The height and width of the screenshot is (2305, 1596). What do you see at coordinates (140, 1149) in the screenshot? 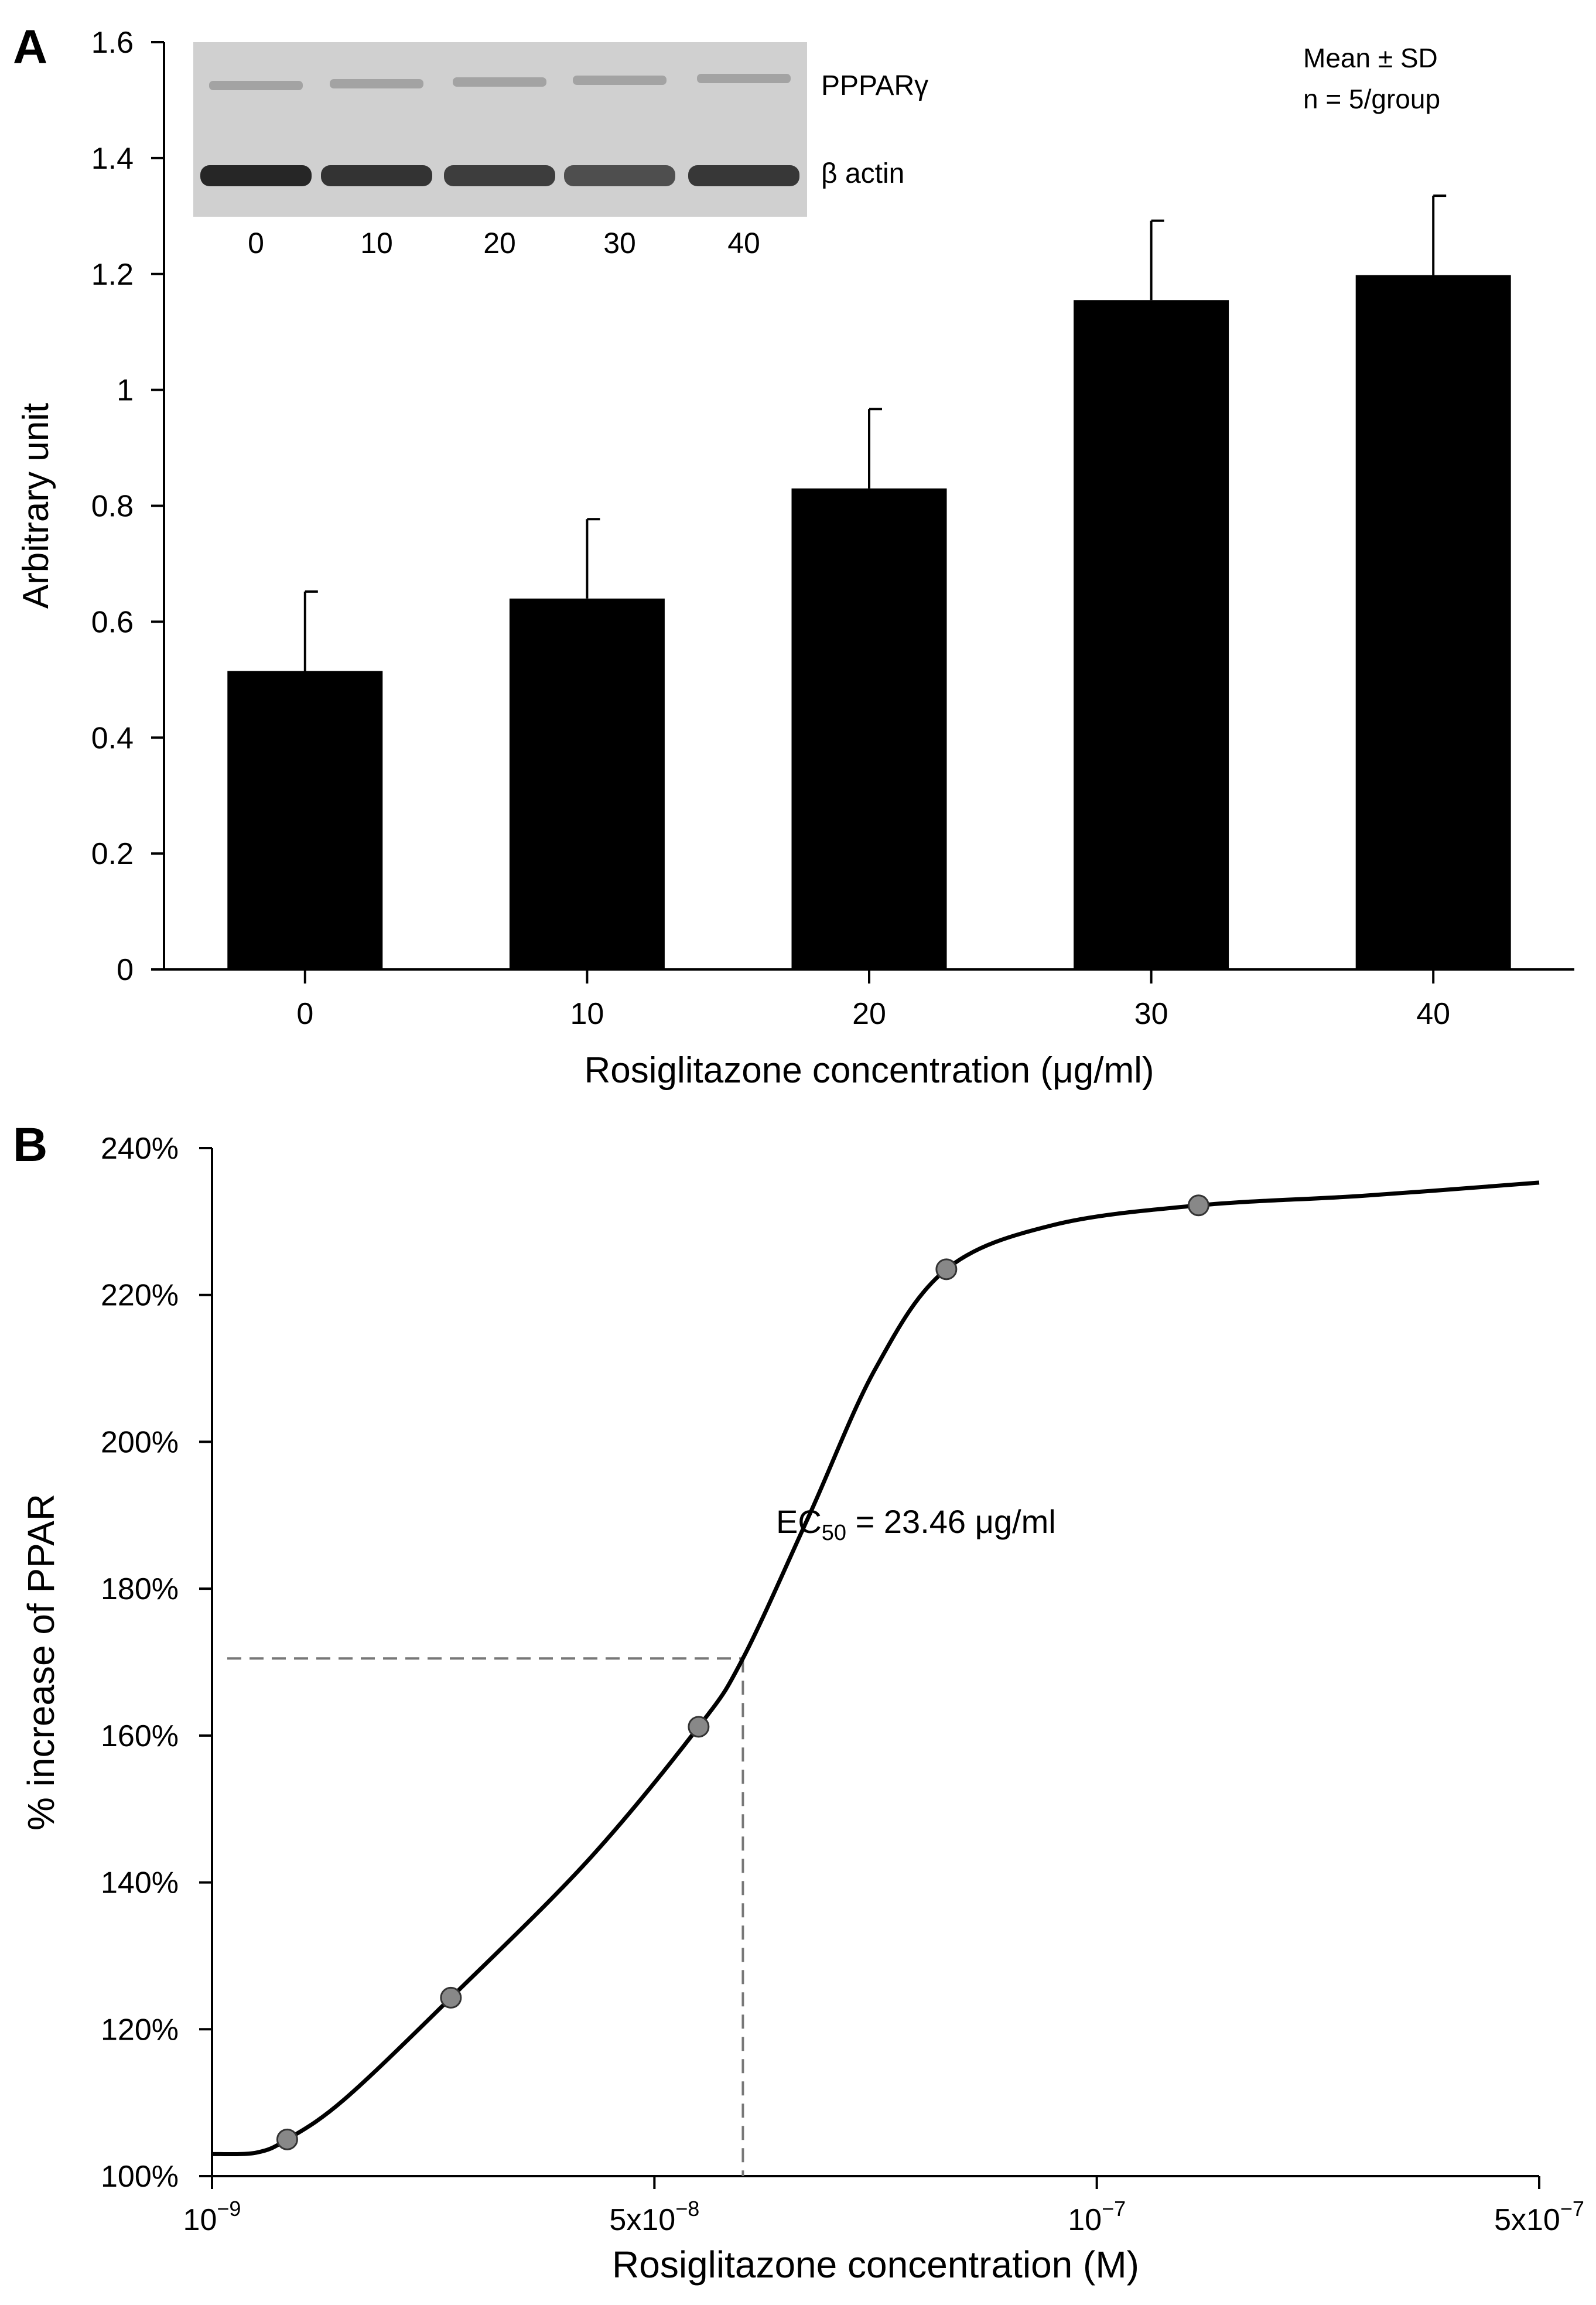
I see `b-y-tick-label: 240%` at bounding box center [140, 1149].